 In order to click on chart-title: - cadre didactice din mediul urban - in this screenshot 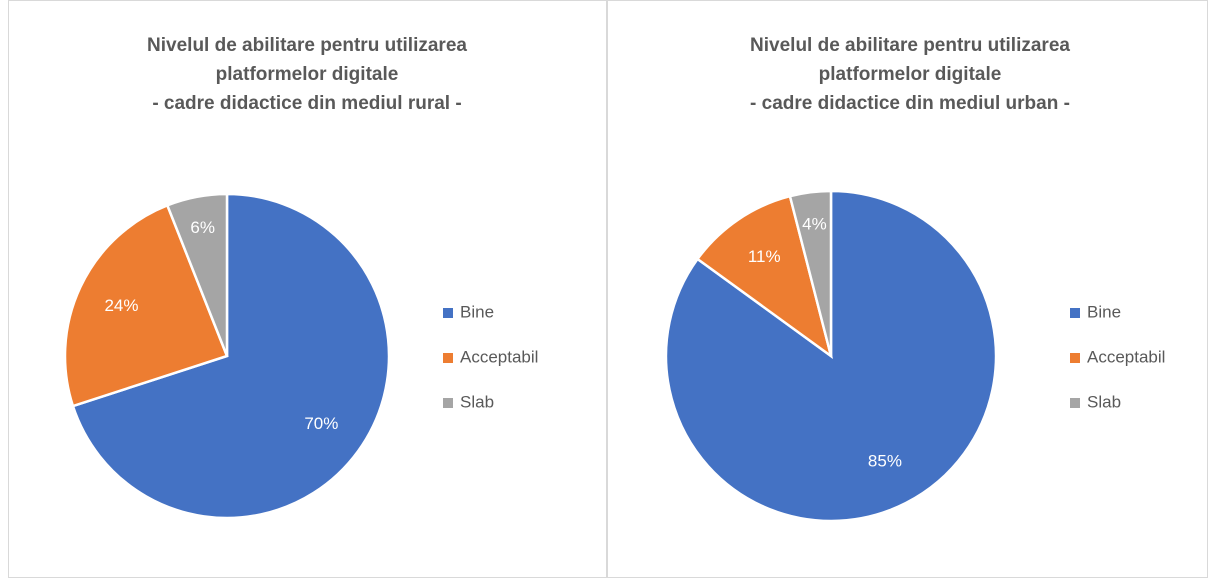, I will do `click(910, 103)`.